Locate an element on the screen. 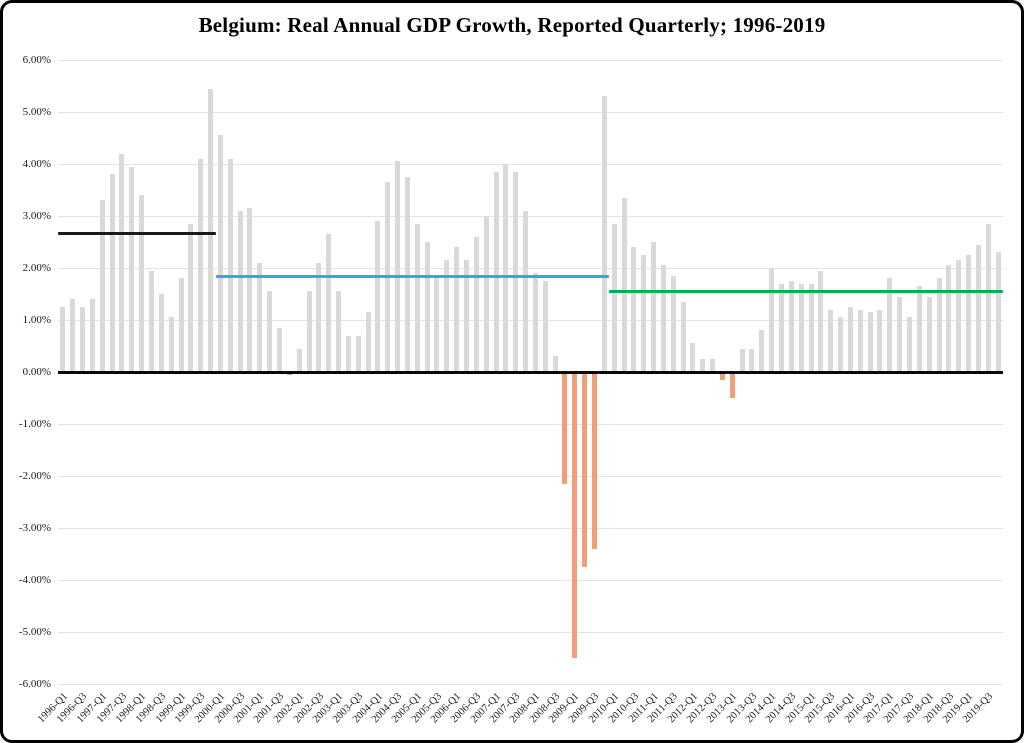 The height and width of the screenshot is (743, 1024). zero-axis-line is located at coordinates (530, 372).